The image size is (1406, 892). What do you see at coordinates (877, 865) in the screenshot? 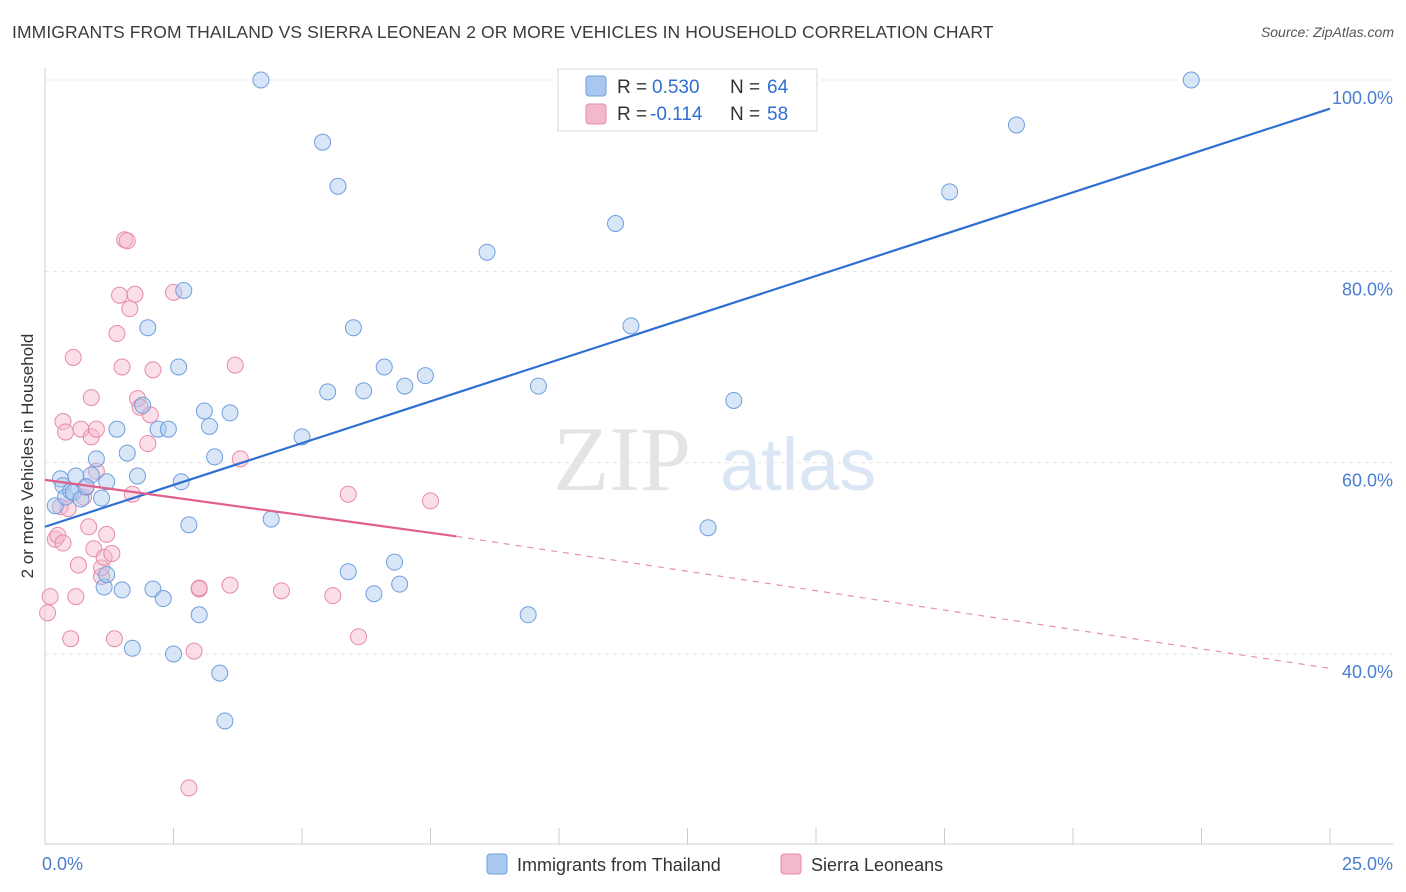
I see `bottom-legend-label-sierra: Sierra Leoneans` at bounding box center [877, 865].